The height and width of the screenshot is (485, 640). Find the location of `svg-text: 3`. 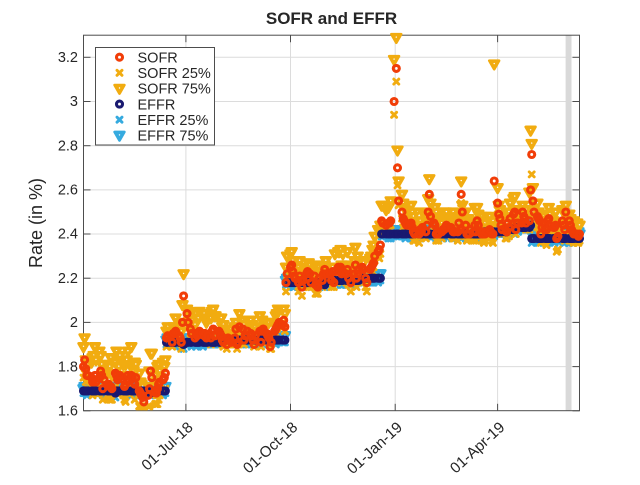

svg-text: 3 is located at coordinates (74, 102).